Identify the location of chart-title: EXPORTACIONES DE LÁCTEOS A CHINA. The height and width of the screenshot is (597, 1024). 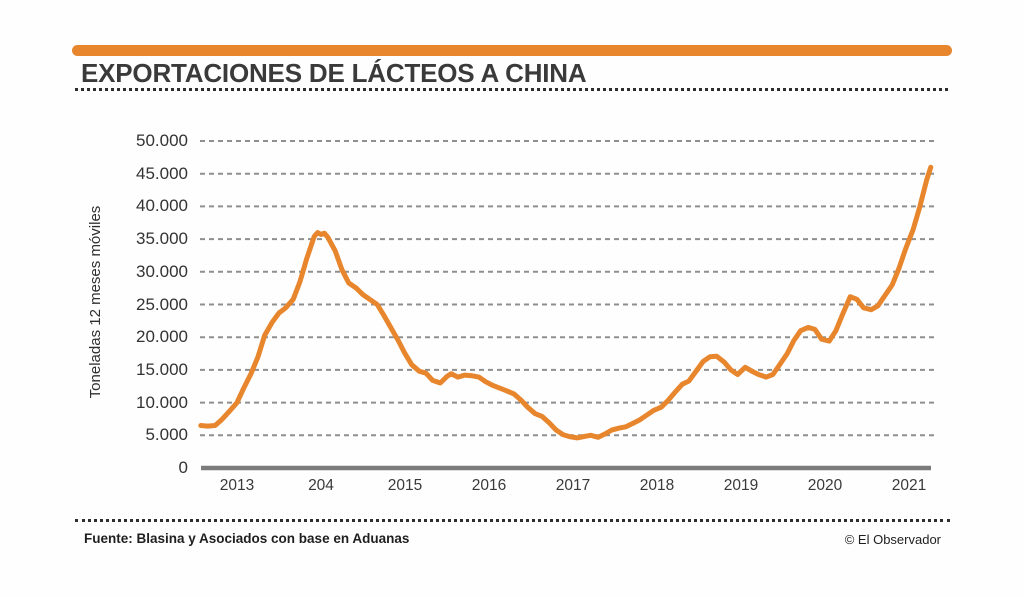
(334, 73).